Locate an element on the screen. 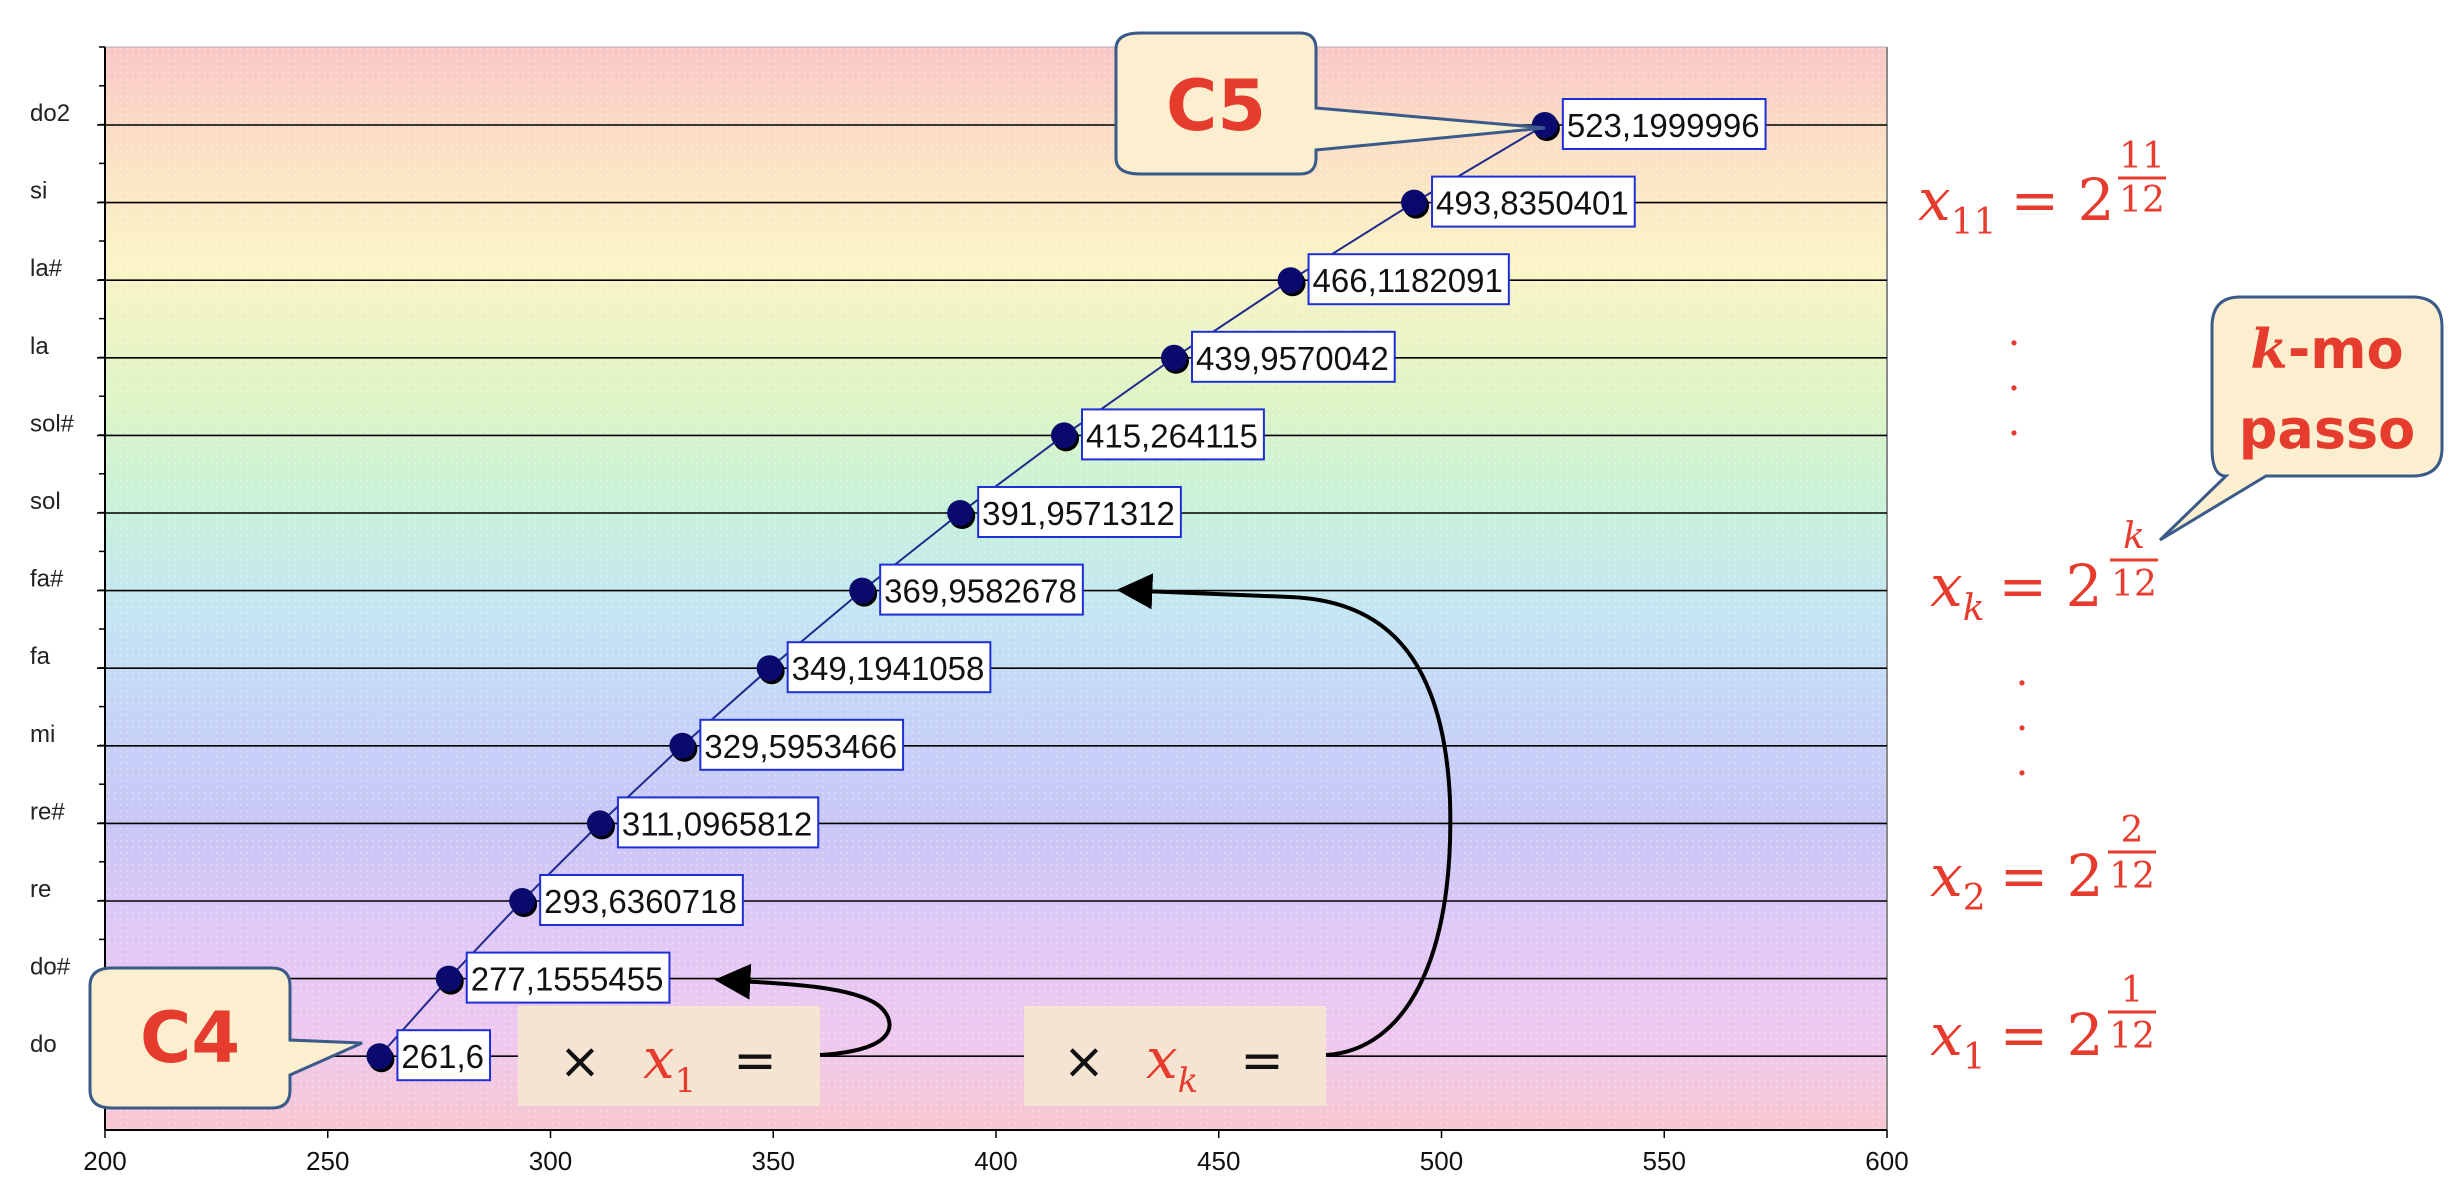 This screenshot has width=2450, height=1201. data-label: 349,1941058 is located at coordinates (889, 667).